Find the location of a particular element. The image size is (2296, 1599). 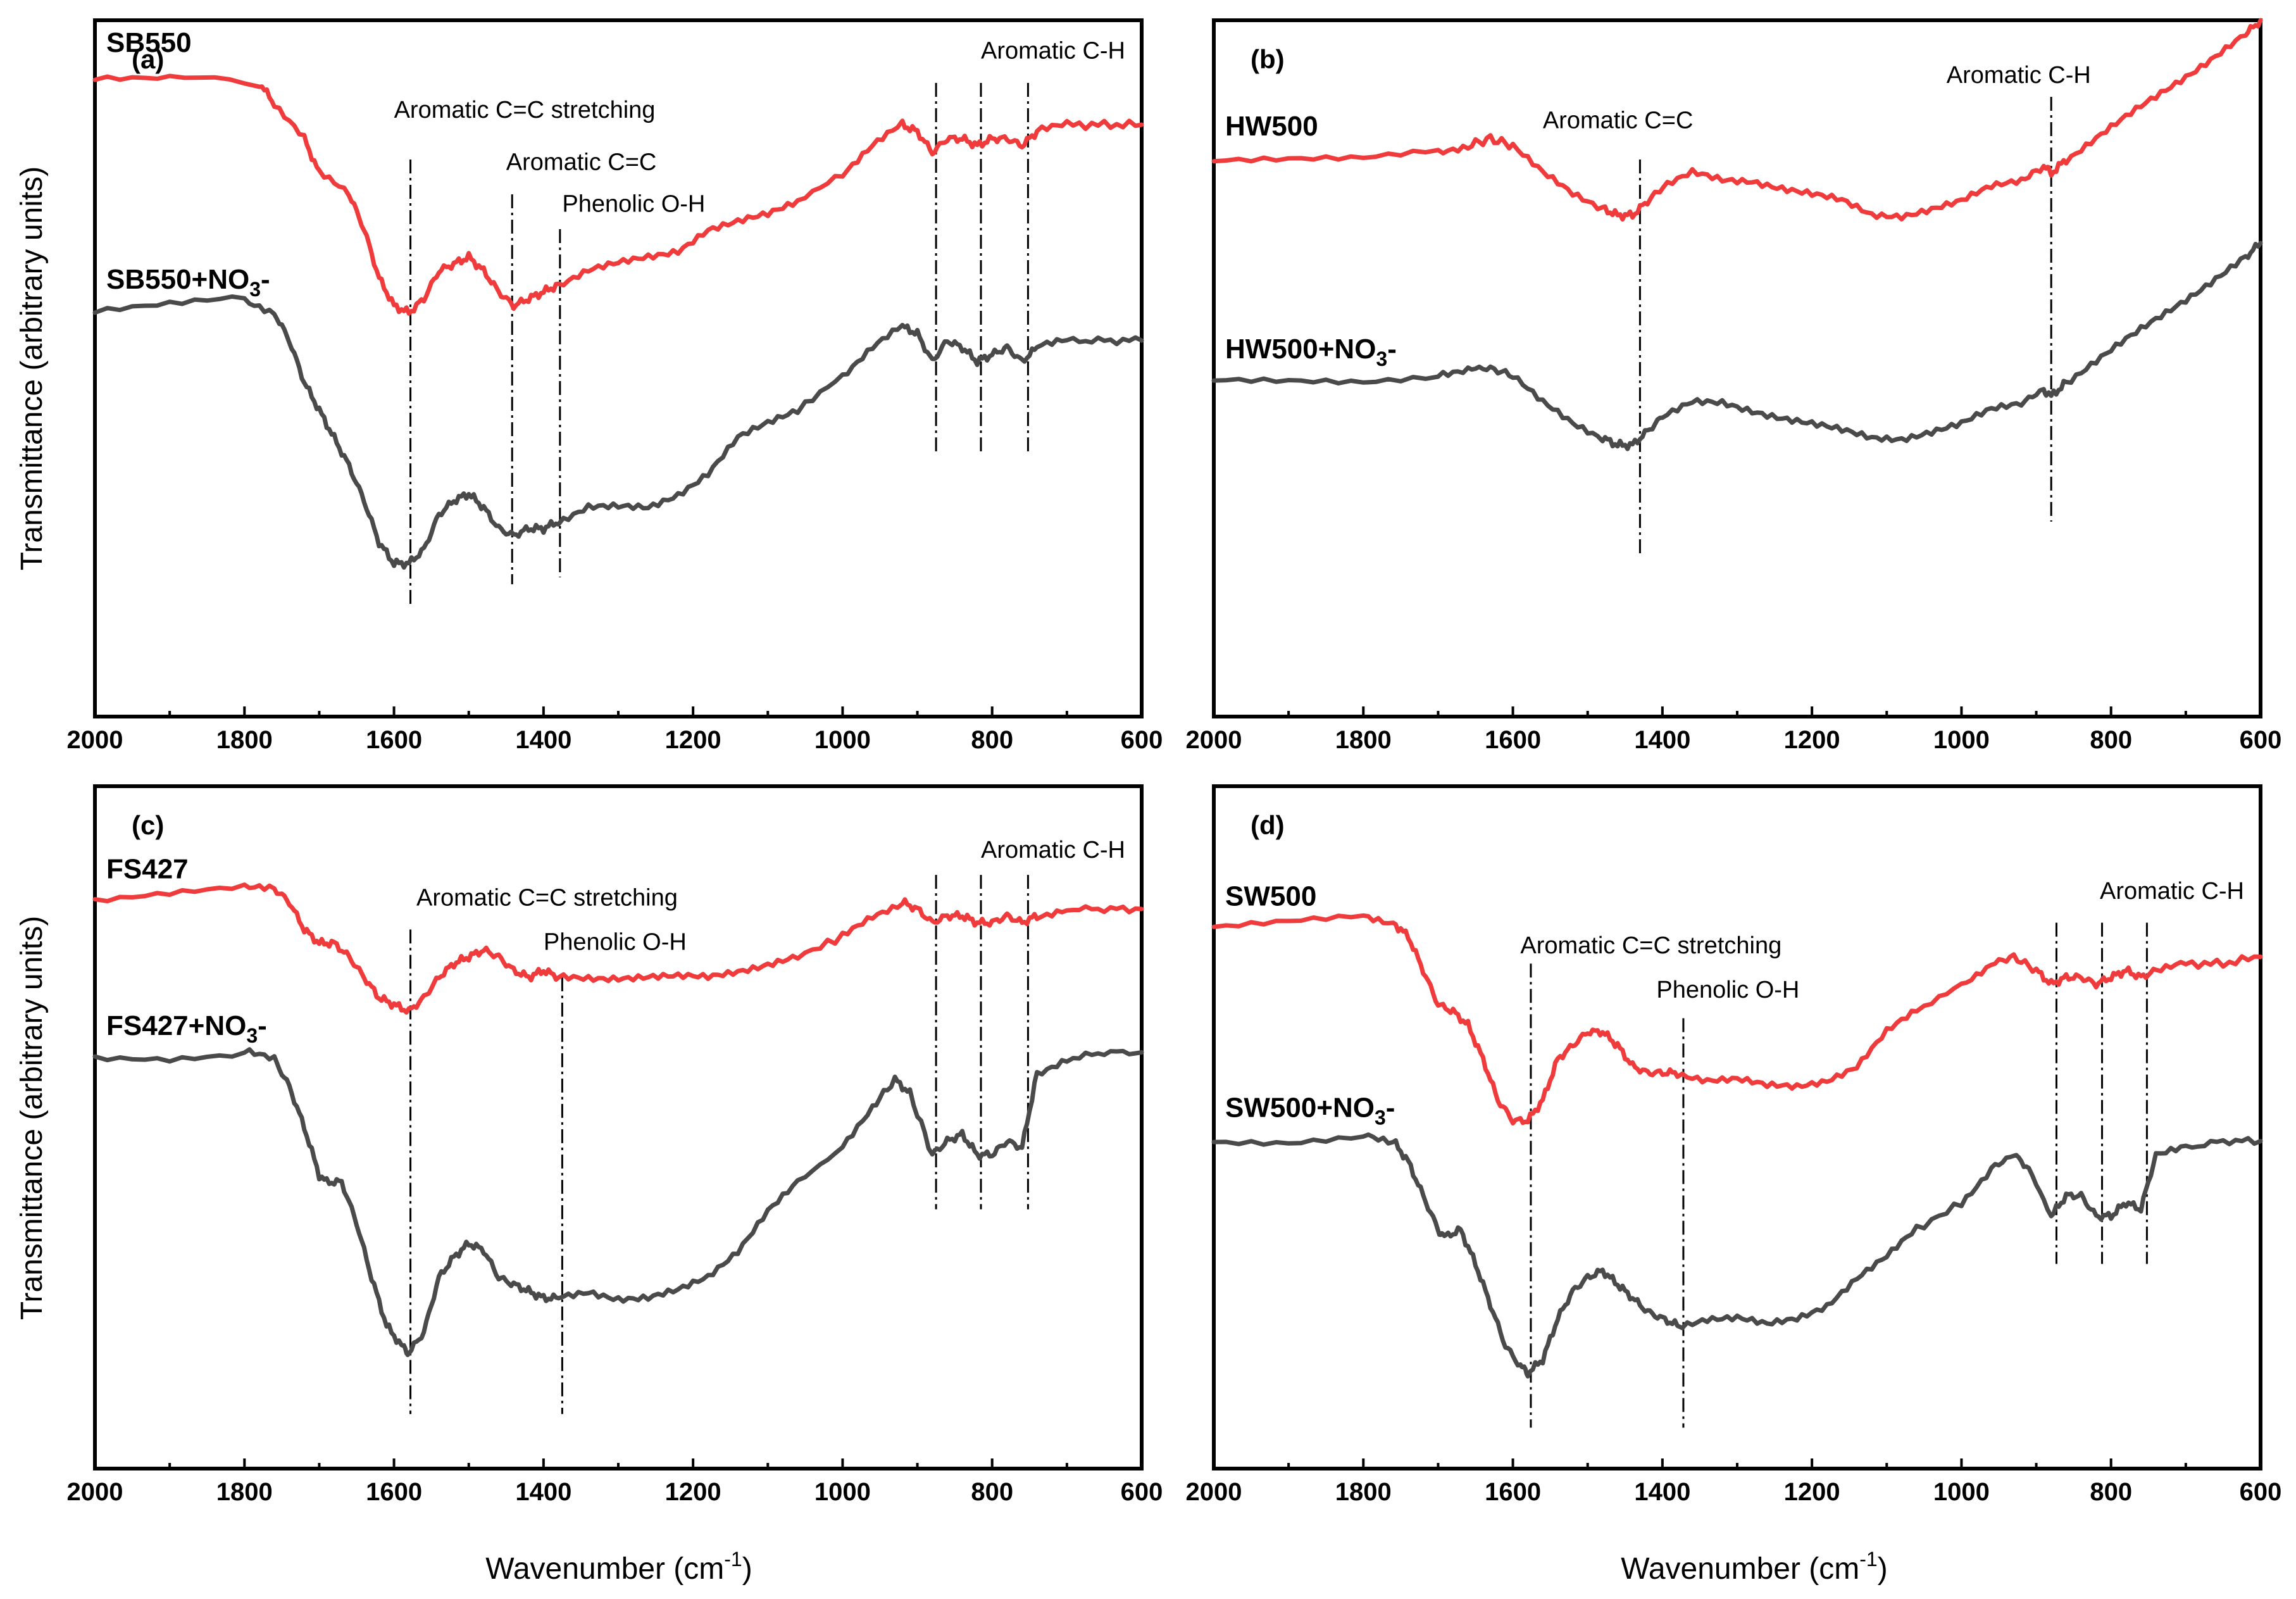

panel-label: (d) is located at coordinates (1268, 825).